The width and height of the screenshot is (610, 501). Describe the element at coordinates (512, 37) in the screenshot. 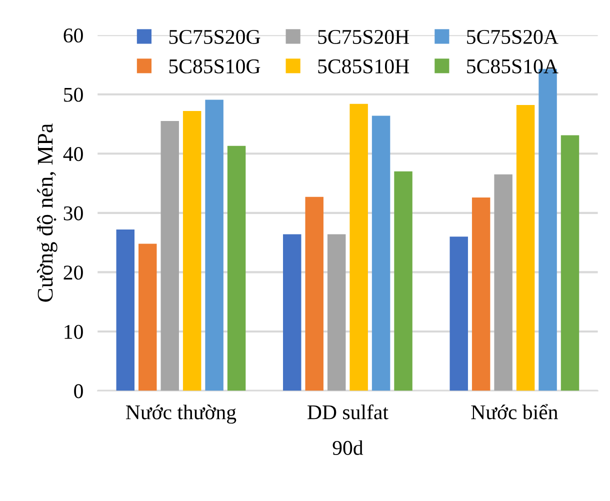

I see `legend-label: 5C75S20A` at that location.